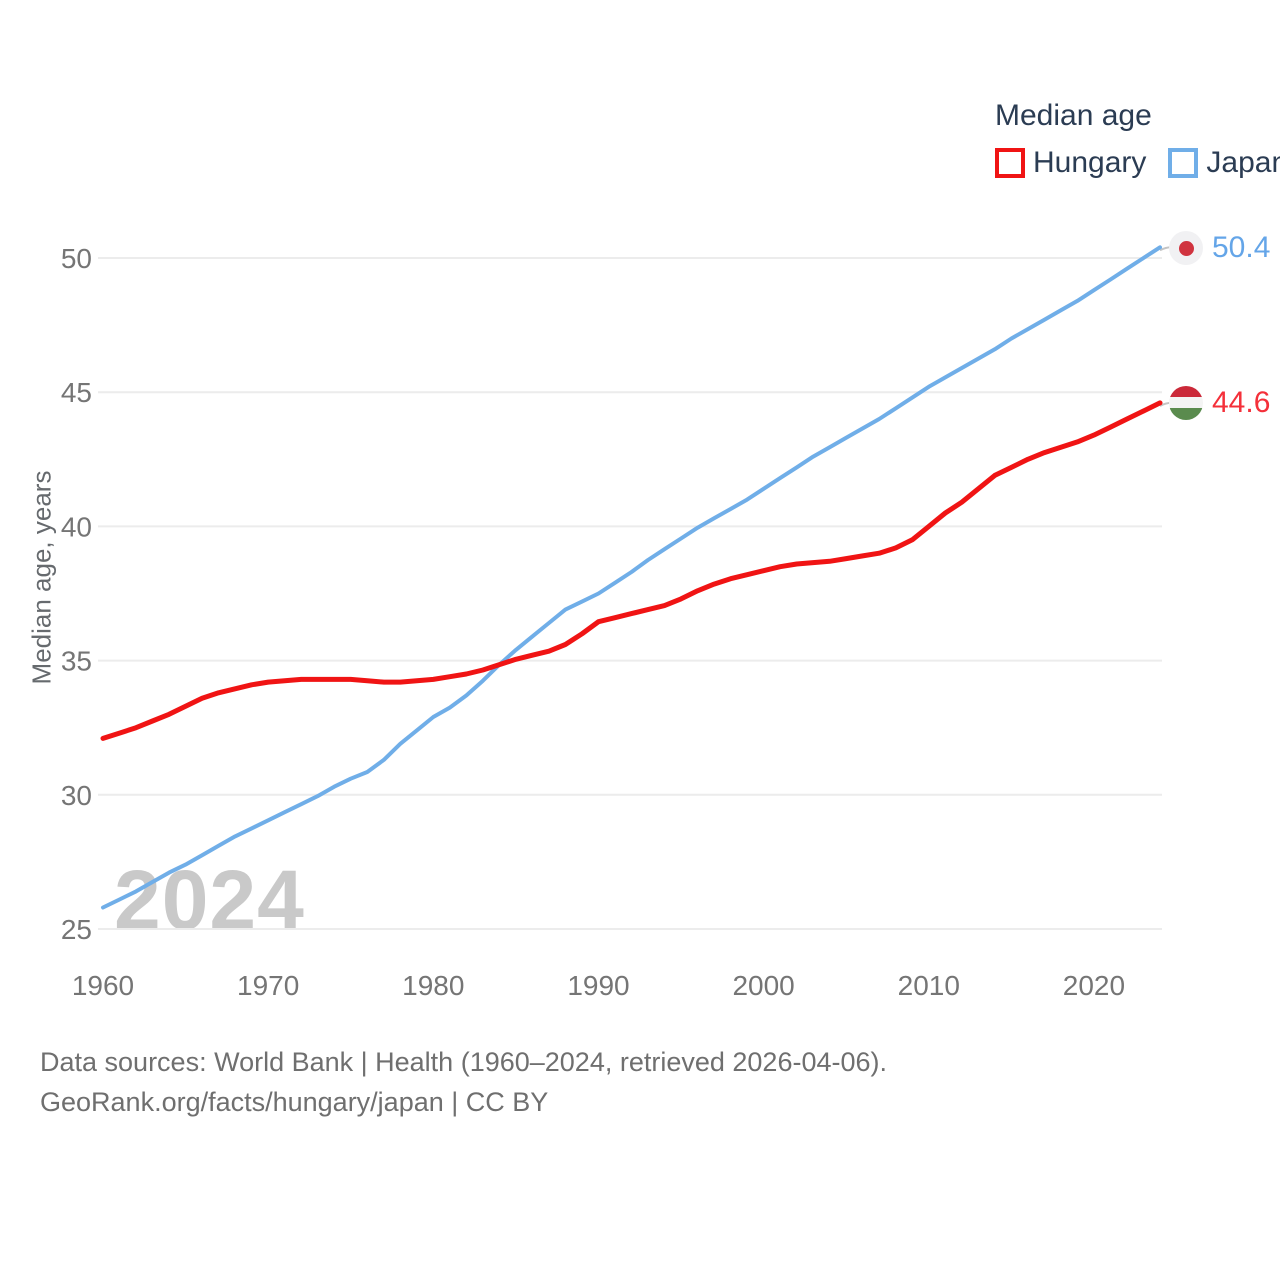  I want to click on x-tick-1980: 1980, so click(433, 985).